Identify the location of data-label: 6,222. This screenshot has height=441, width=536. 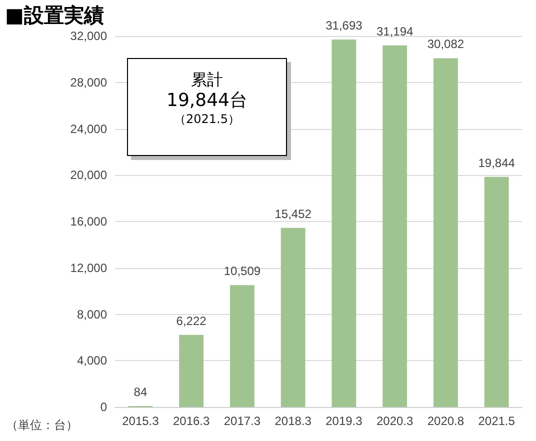
(191, 321).